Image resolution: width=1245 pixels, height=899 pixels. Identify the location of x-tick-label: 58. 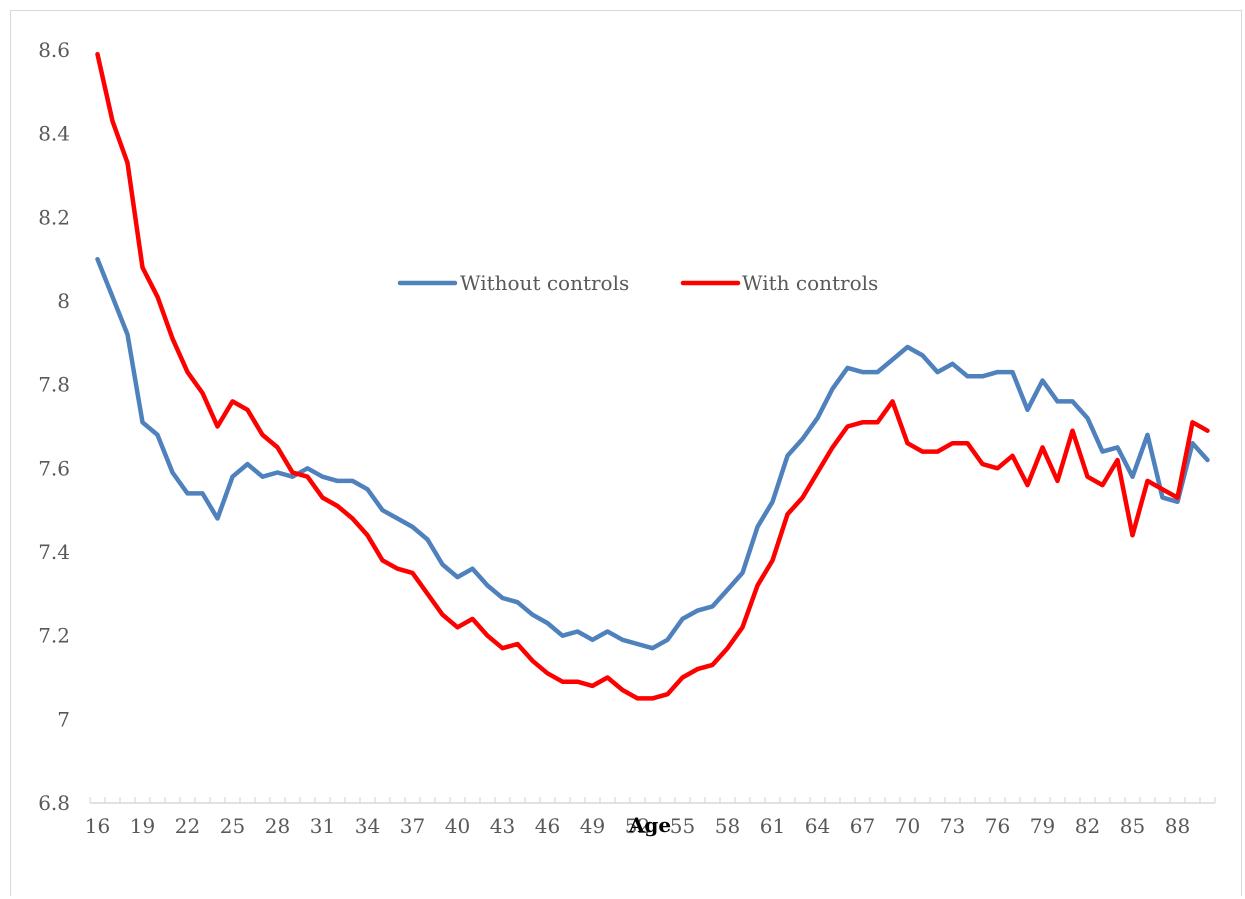
(727, 826).